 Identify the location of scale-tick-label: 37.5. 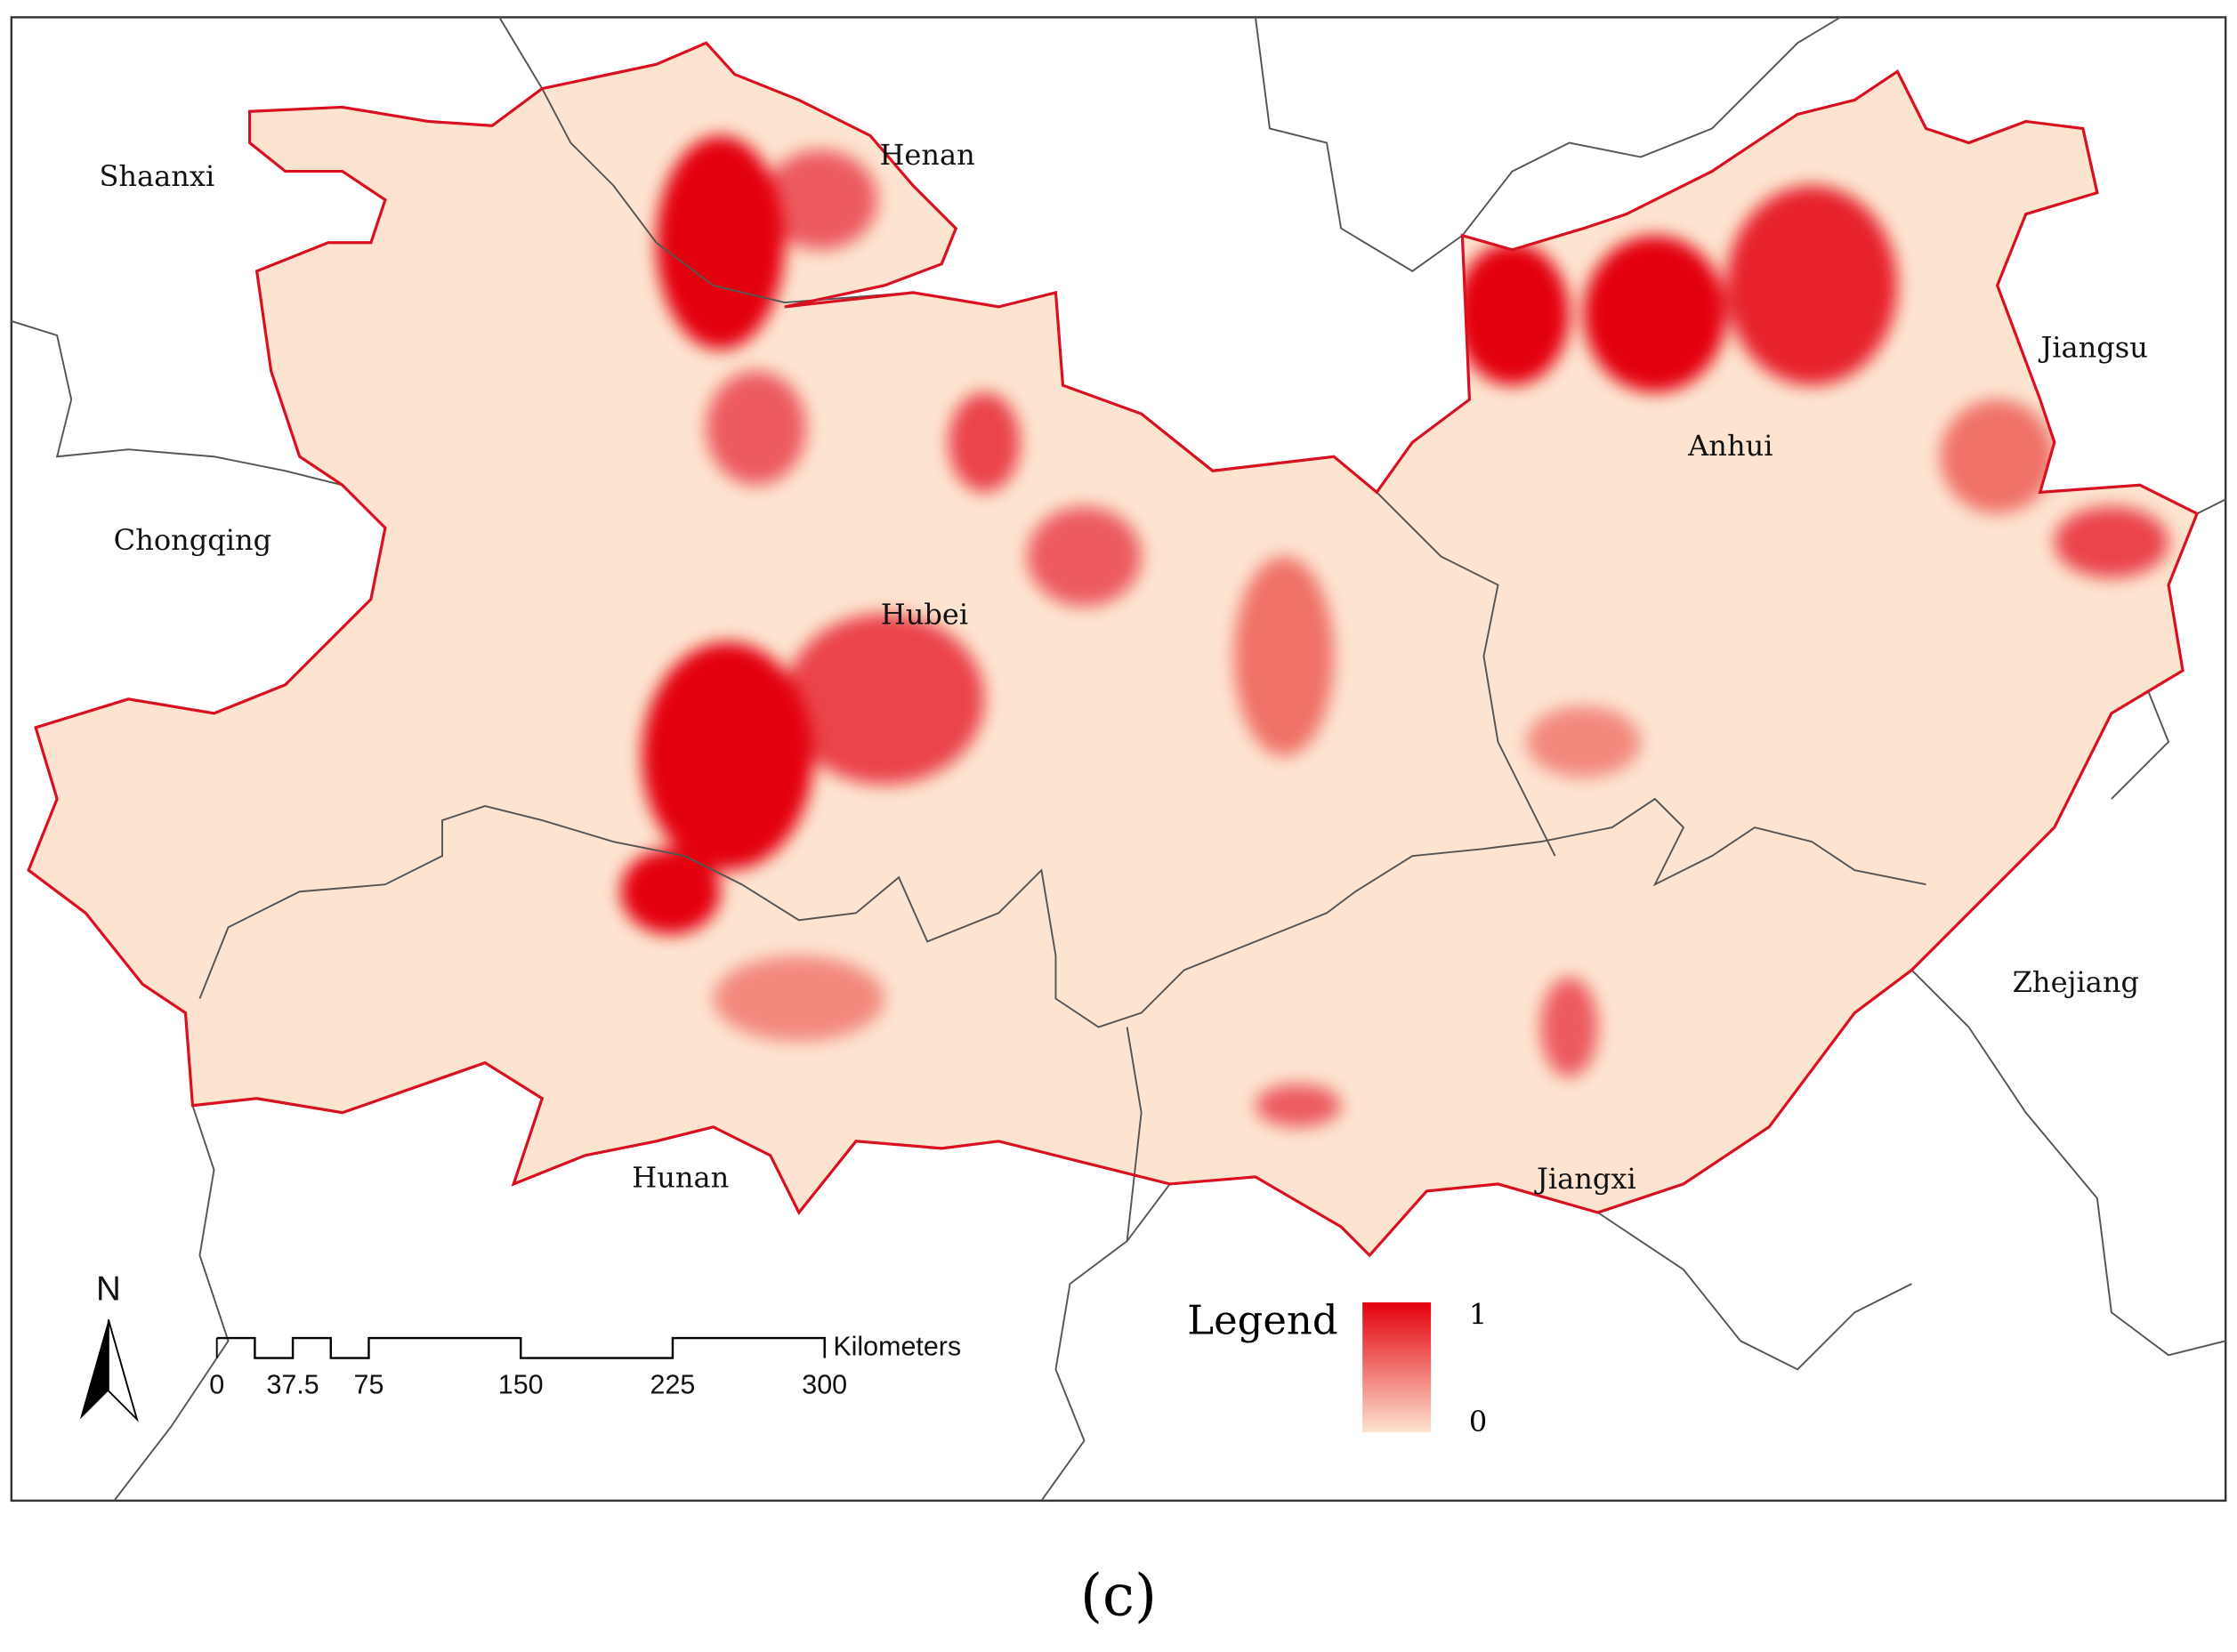
(292, 1385).